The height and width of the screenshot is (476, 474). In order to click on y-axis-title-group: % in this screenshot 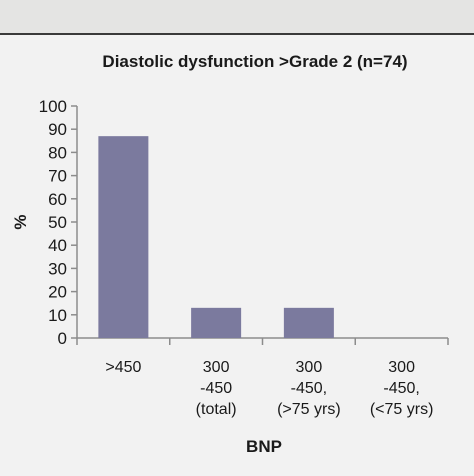, I will do `click(20, 221)`.